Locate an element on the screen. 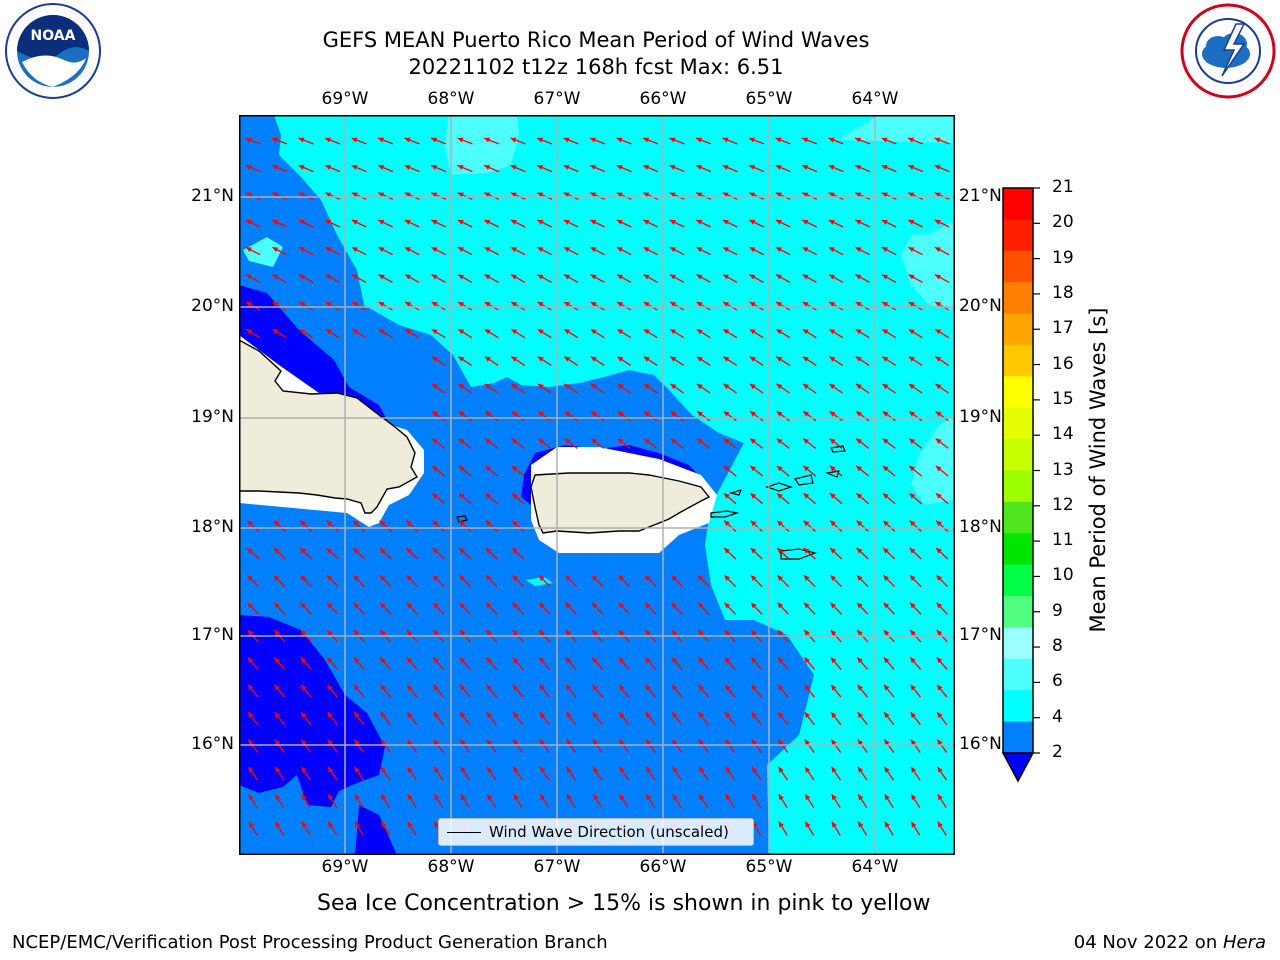 This screenshot has width=1280, height=960. land-anegada is located at coordinates (838, 449).